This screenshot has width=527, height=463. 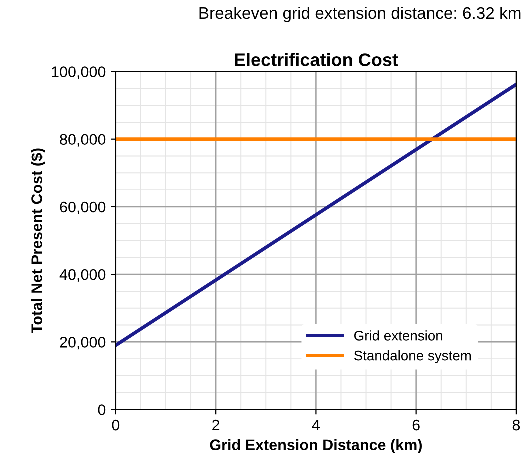 I want to click on x-tick-label: 6, so click(x=416, y=425).